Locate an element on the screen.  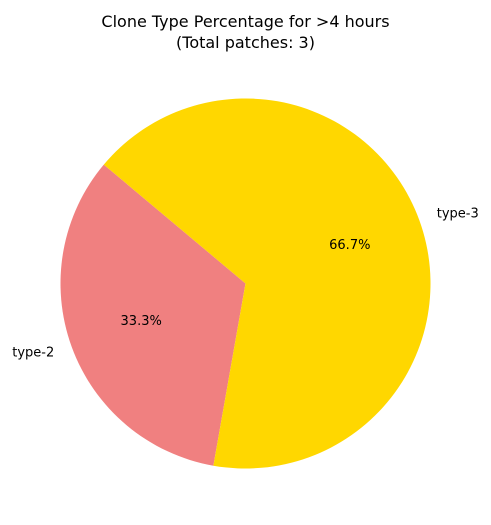
slice-pct-type-2: 33.3% is located at coordinates (141, 321).